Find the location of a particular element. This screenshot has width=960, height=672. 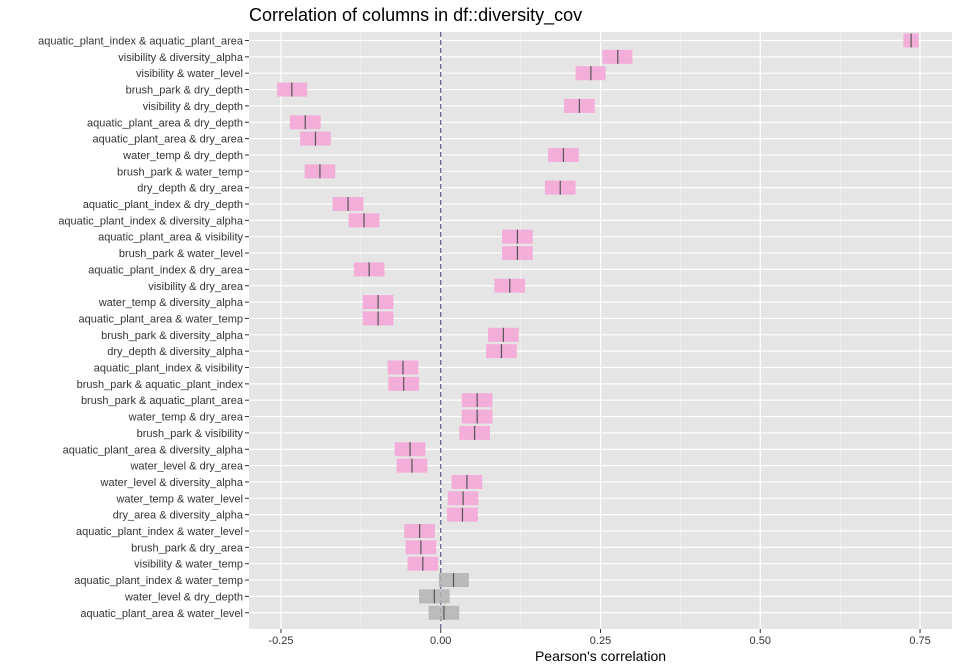

x-tick-label: 0.25 is located at coordinates (600, 641).